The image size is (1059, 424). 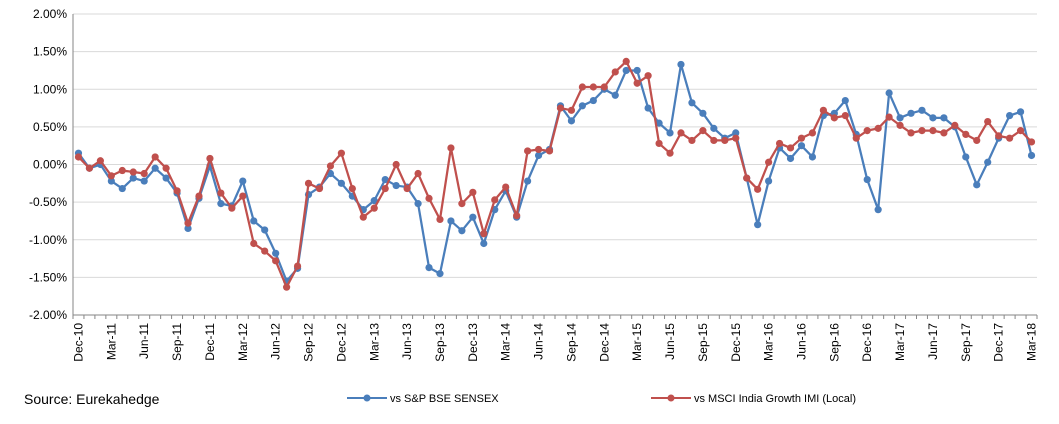 I want to click on source-note: Source: Eurekahedge, so click(x=92, y=399).